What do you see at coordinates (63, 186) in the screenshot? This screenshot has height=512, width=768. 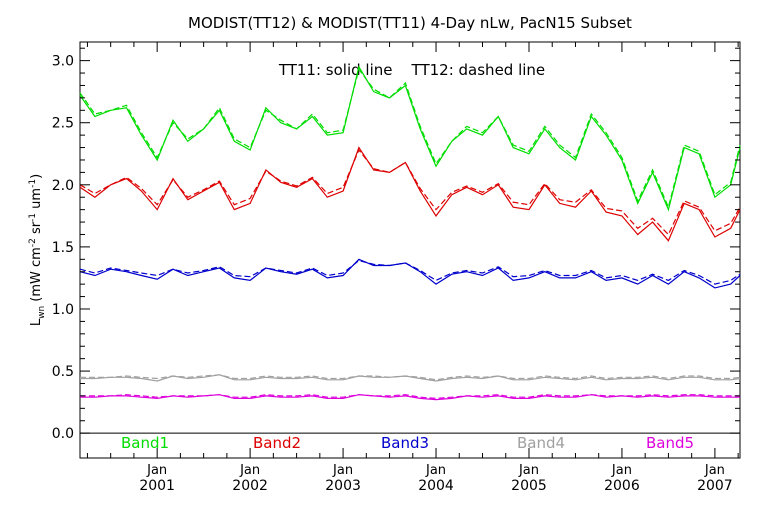 I see `y-tick-label: 2.0` at bounding box center [63, 186].